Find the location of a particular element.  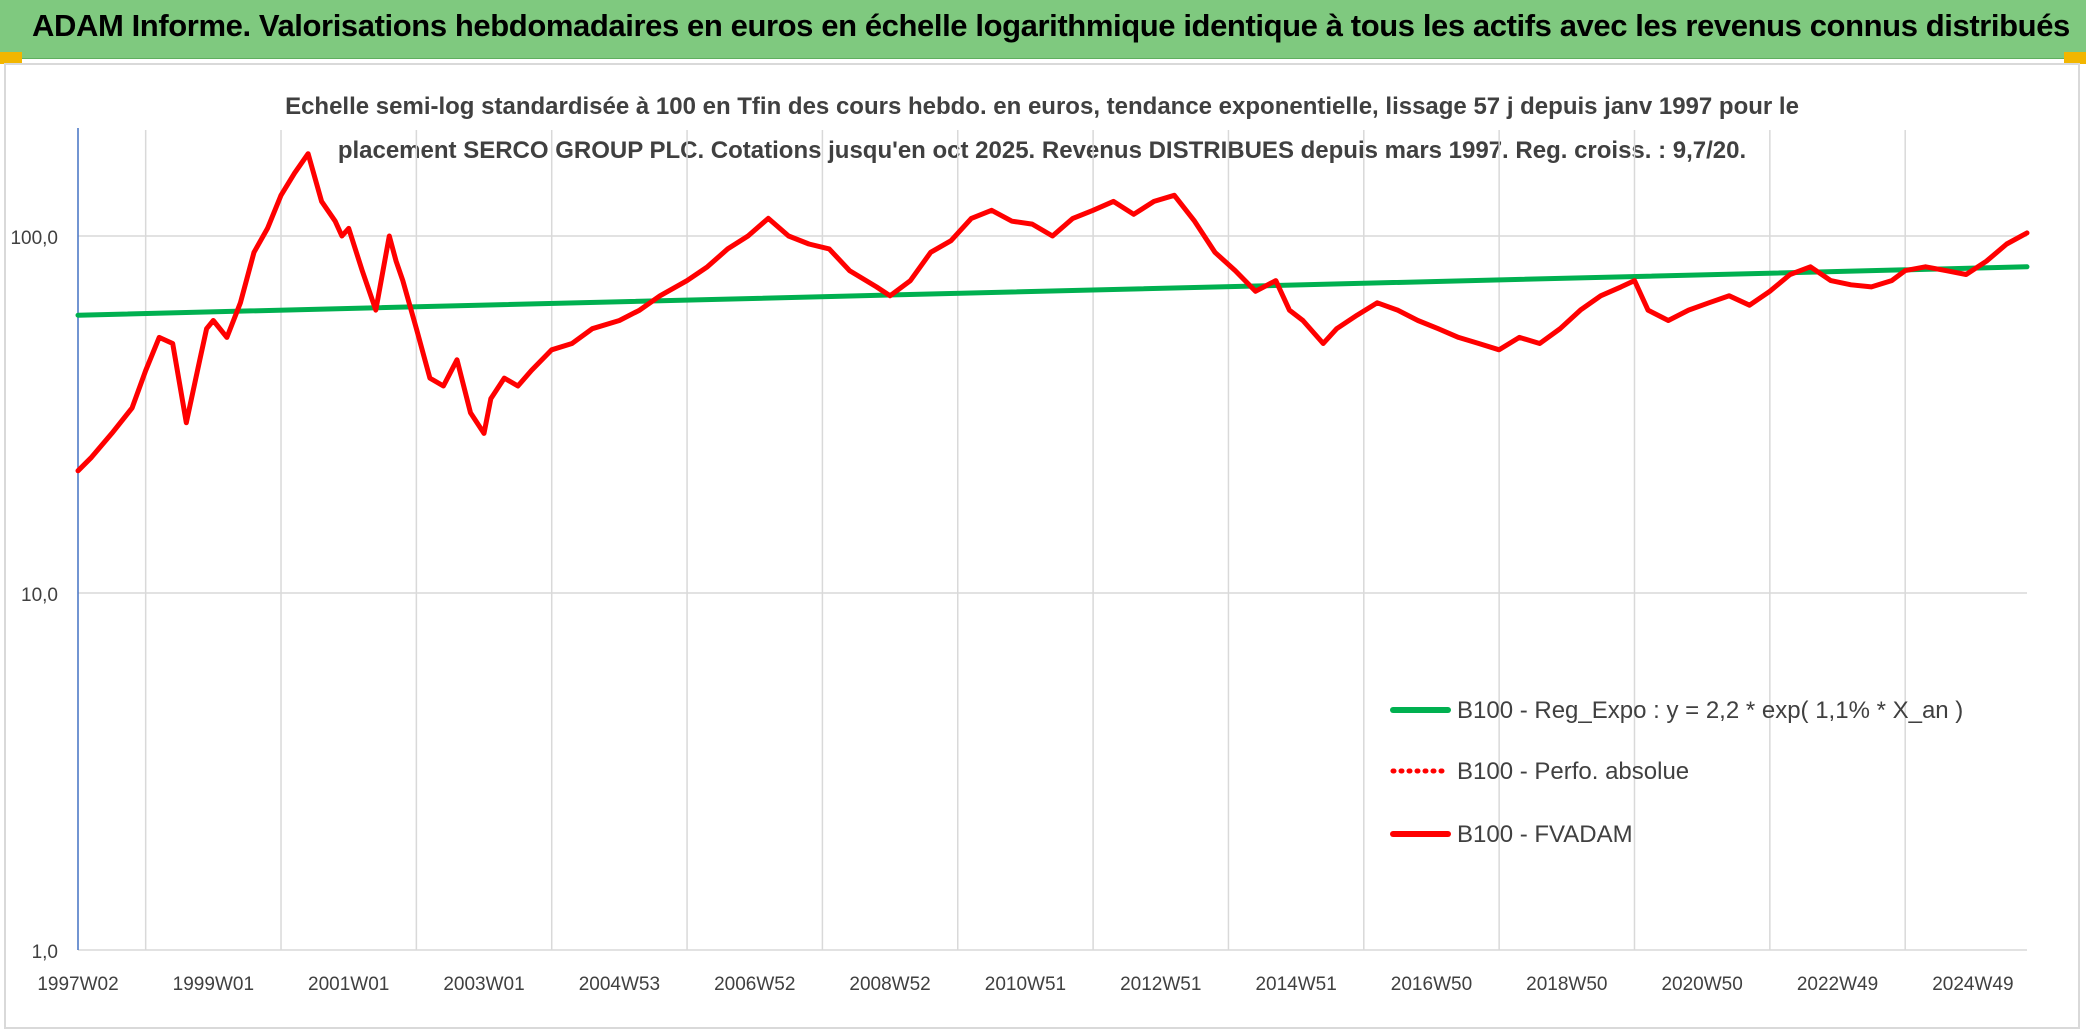

y-tick-label: 1,0 is located at coordinates (45, 952).